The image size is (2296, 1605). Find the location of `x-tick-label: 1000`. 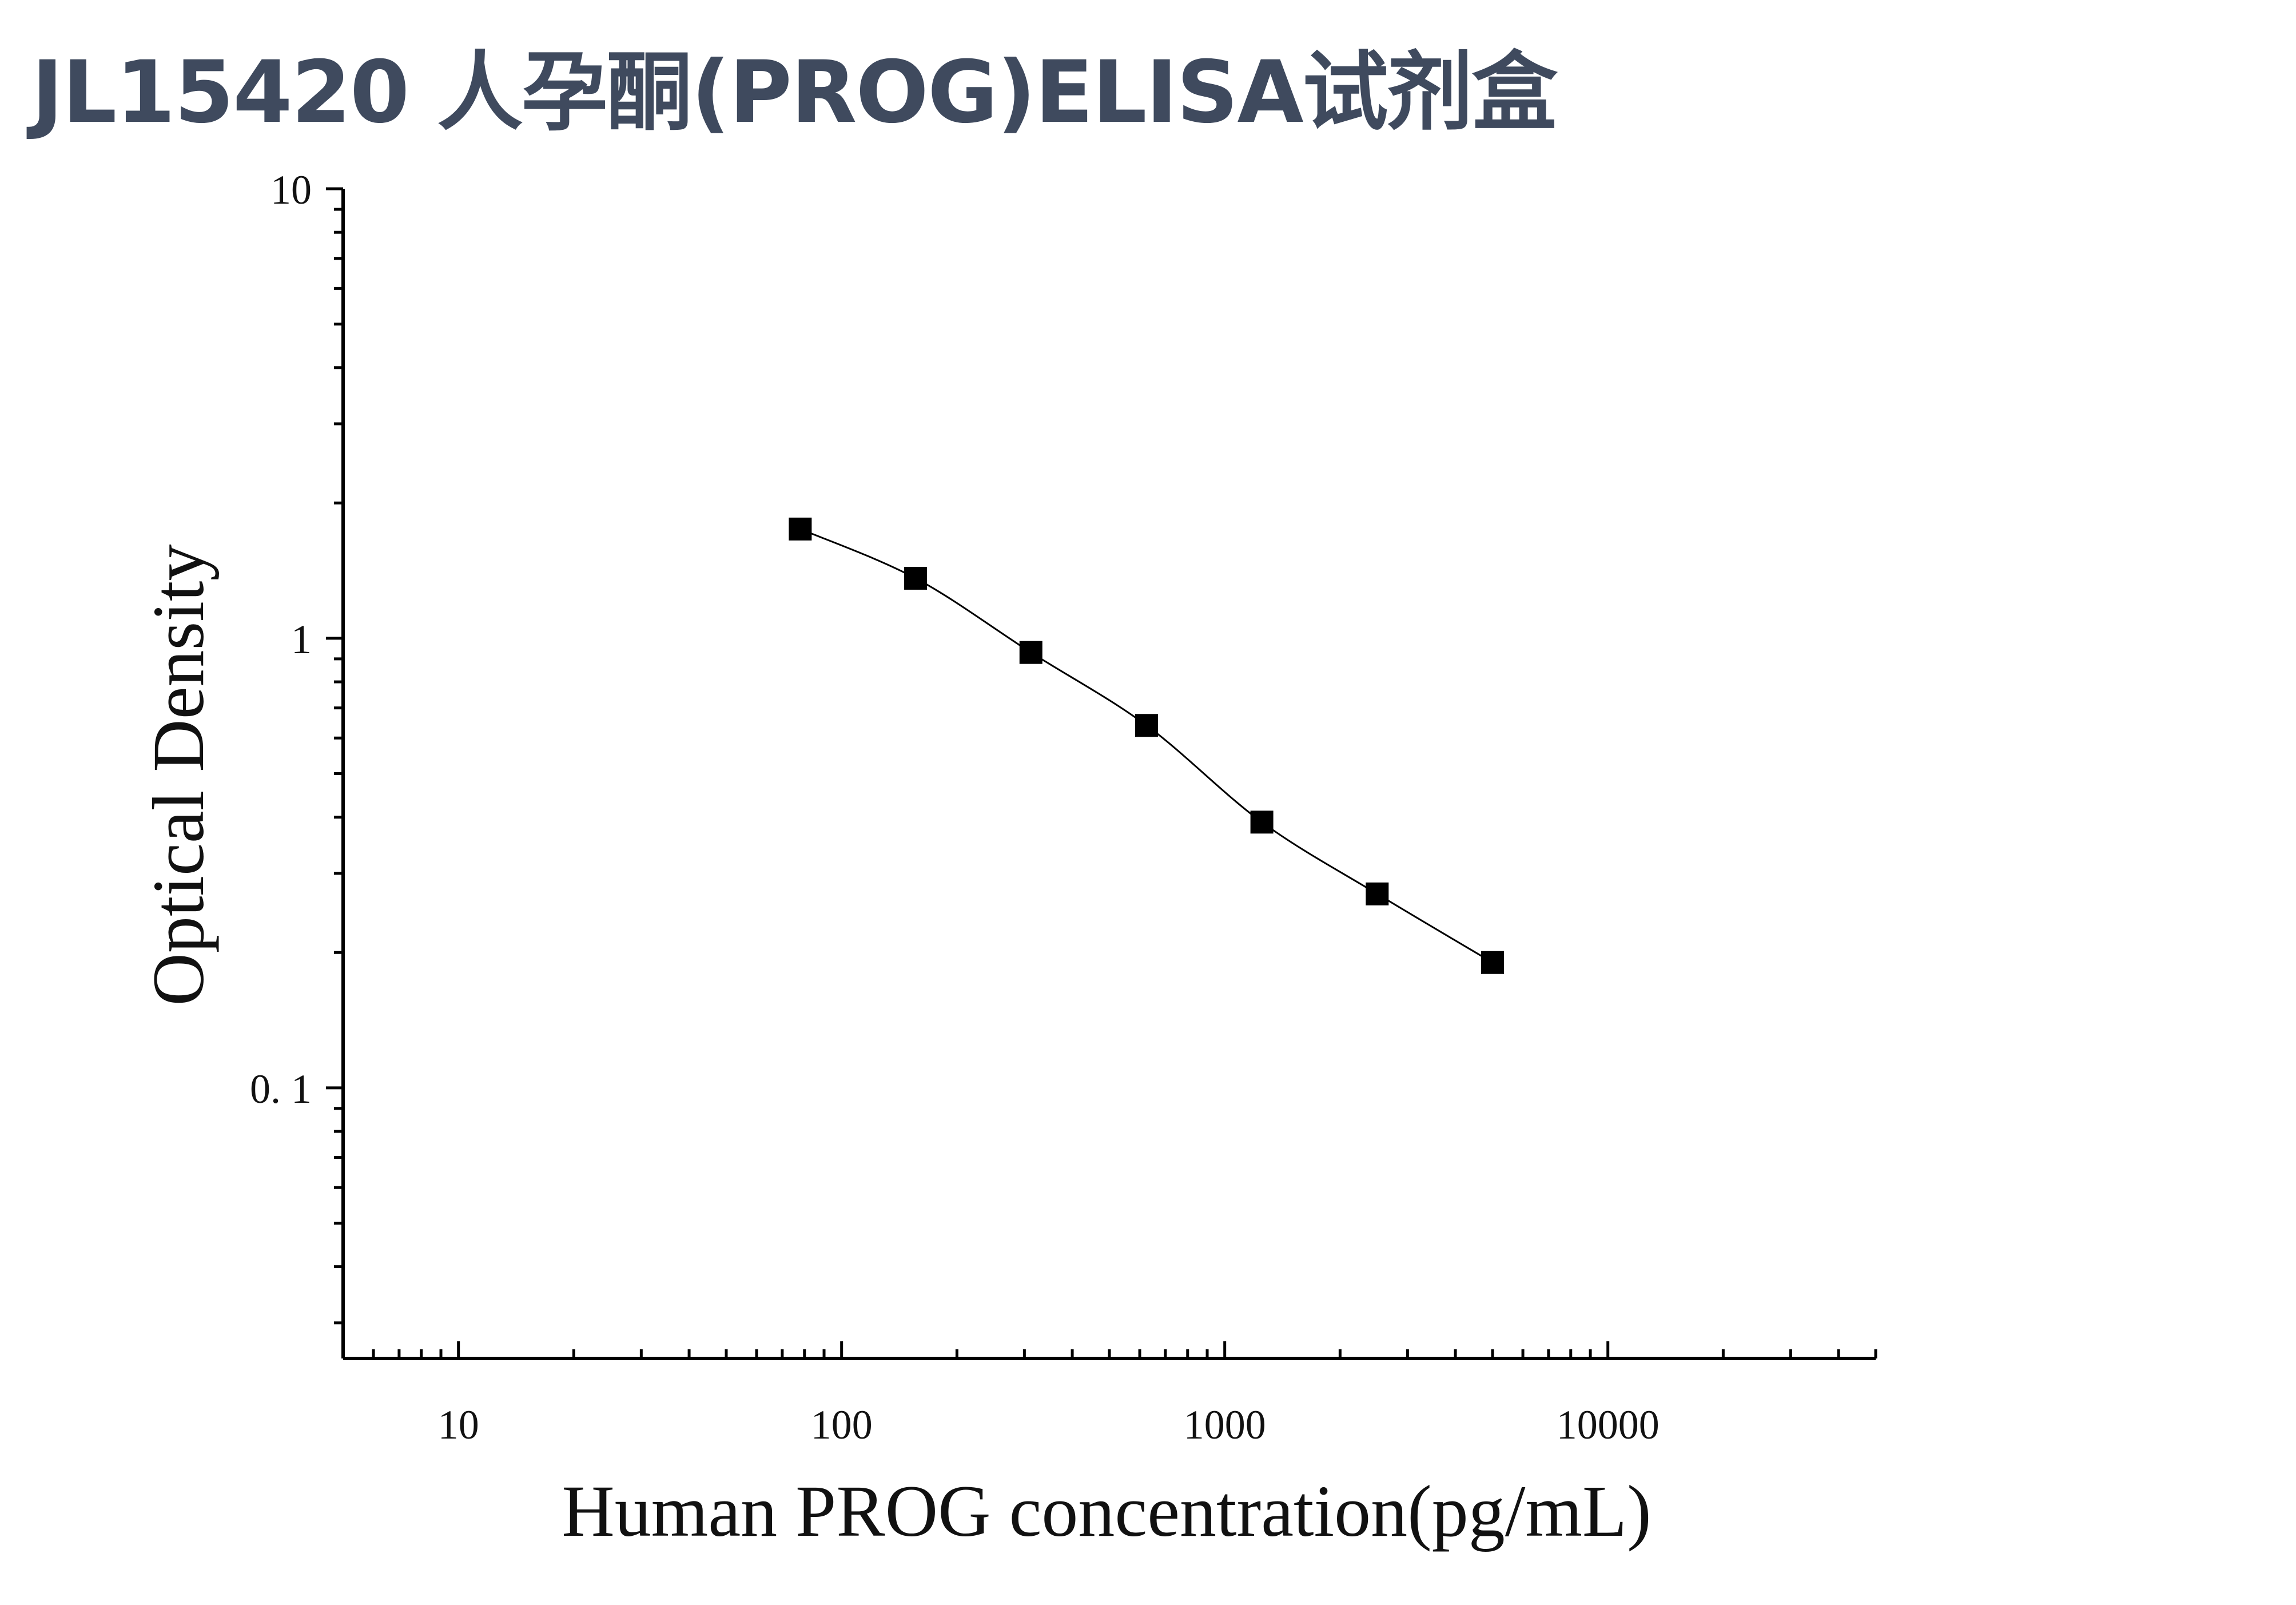

x-tick-label: 1000 is located at coordinates (1225, 1425).